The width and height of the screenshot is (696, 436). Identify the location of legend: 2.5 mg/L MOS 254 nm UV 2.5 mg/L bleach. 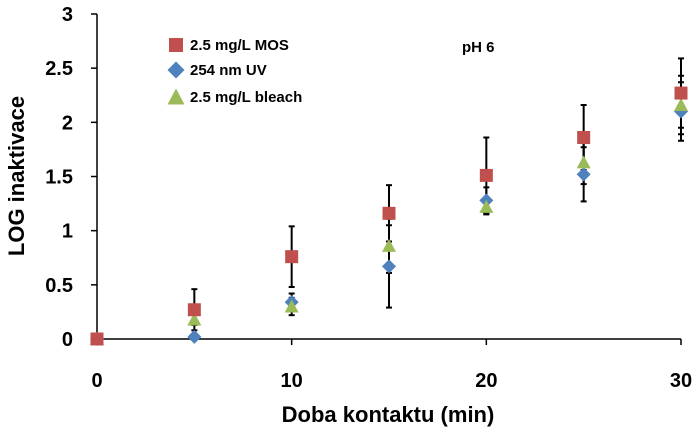
(234, 71).